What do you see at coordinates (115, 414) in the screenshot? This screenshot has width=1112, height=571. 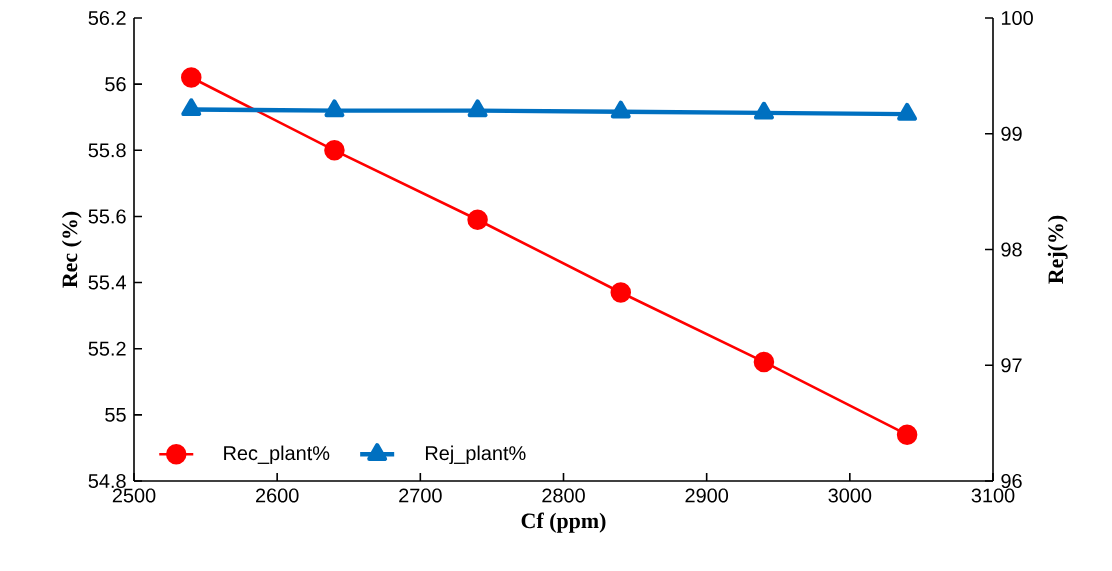 I see `y-tick-label: 55` at bounding box center [115, 414].